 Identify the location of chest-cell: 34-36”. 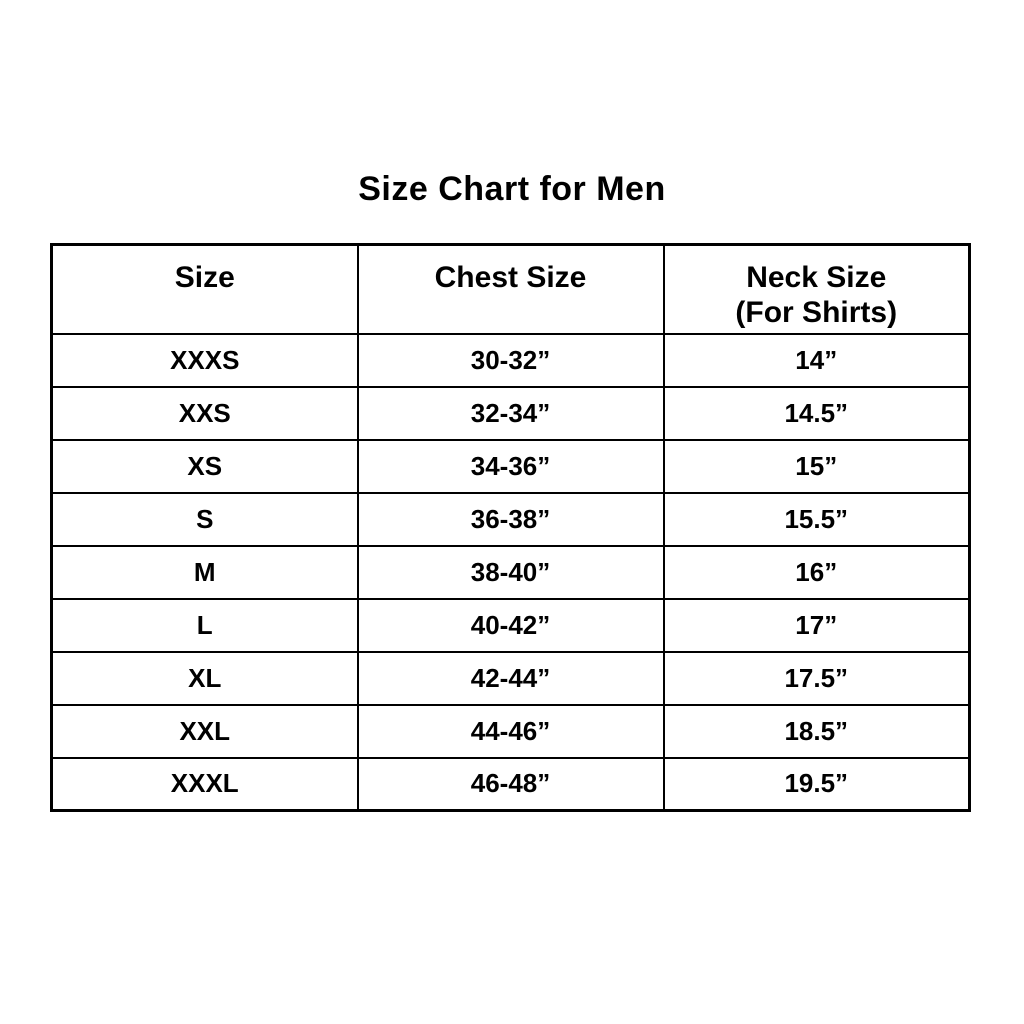
(510, 466).